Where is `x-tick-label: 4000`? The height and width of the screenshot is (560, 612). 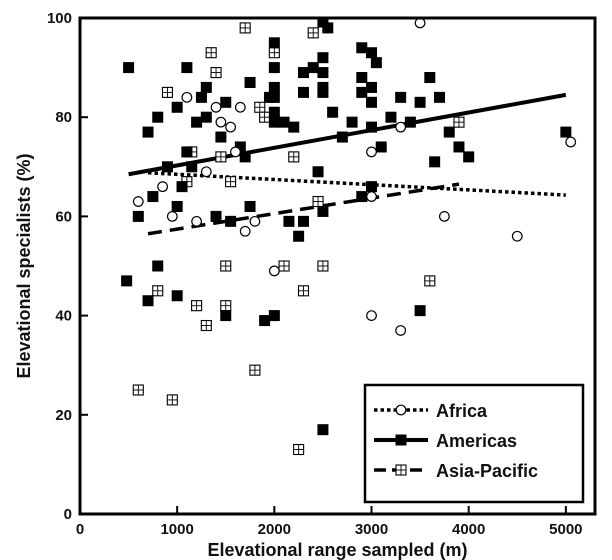 x-tick-label: 4000 is located at coordinates (468, 529).